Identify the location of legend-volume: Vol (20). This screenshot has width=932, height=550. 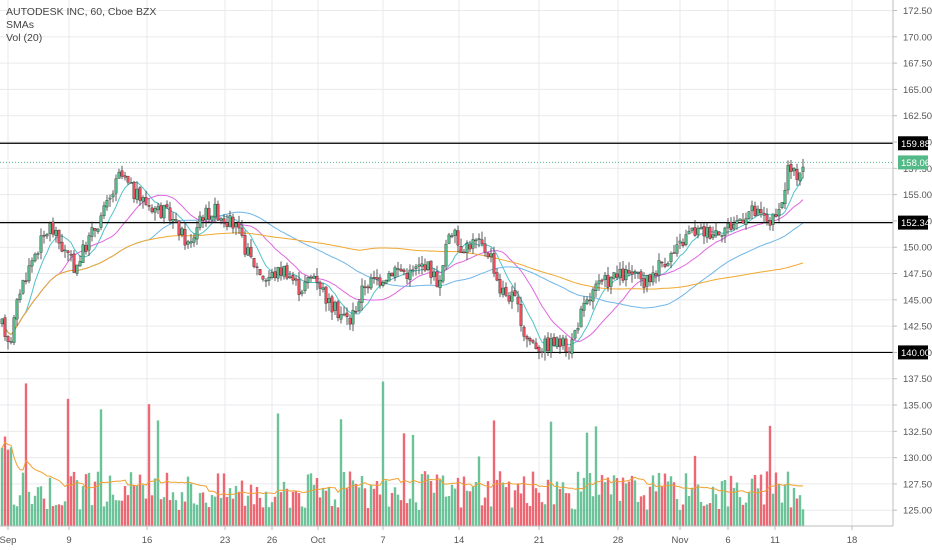
(24, 38).